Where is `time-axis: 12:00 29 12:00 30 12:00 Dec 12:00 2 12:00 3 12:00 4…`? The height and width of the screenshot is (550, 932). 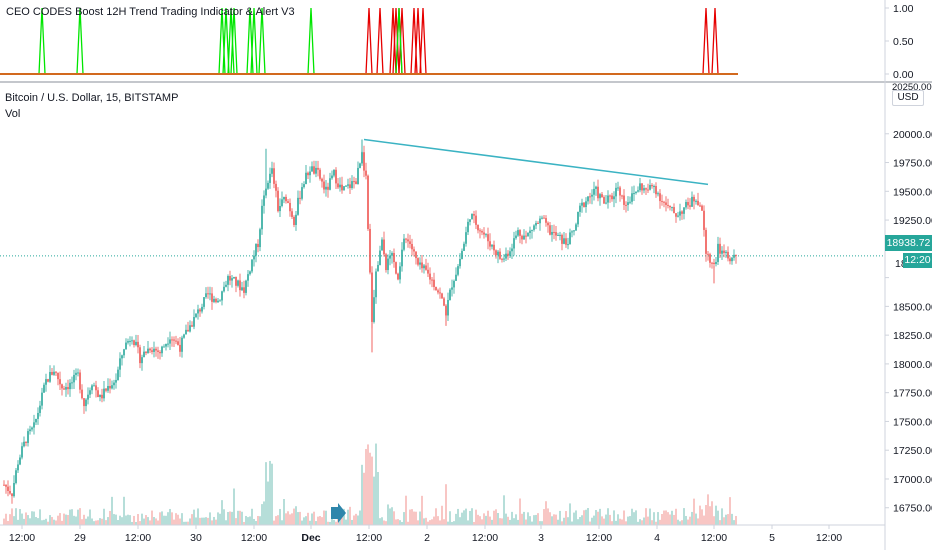
time-axis: 12:00 29 12:00 30 12:00 Dec 12:00 2 12:00 3 12:00 4… is located at coordinates (425, 534).